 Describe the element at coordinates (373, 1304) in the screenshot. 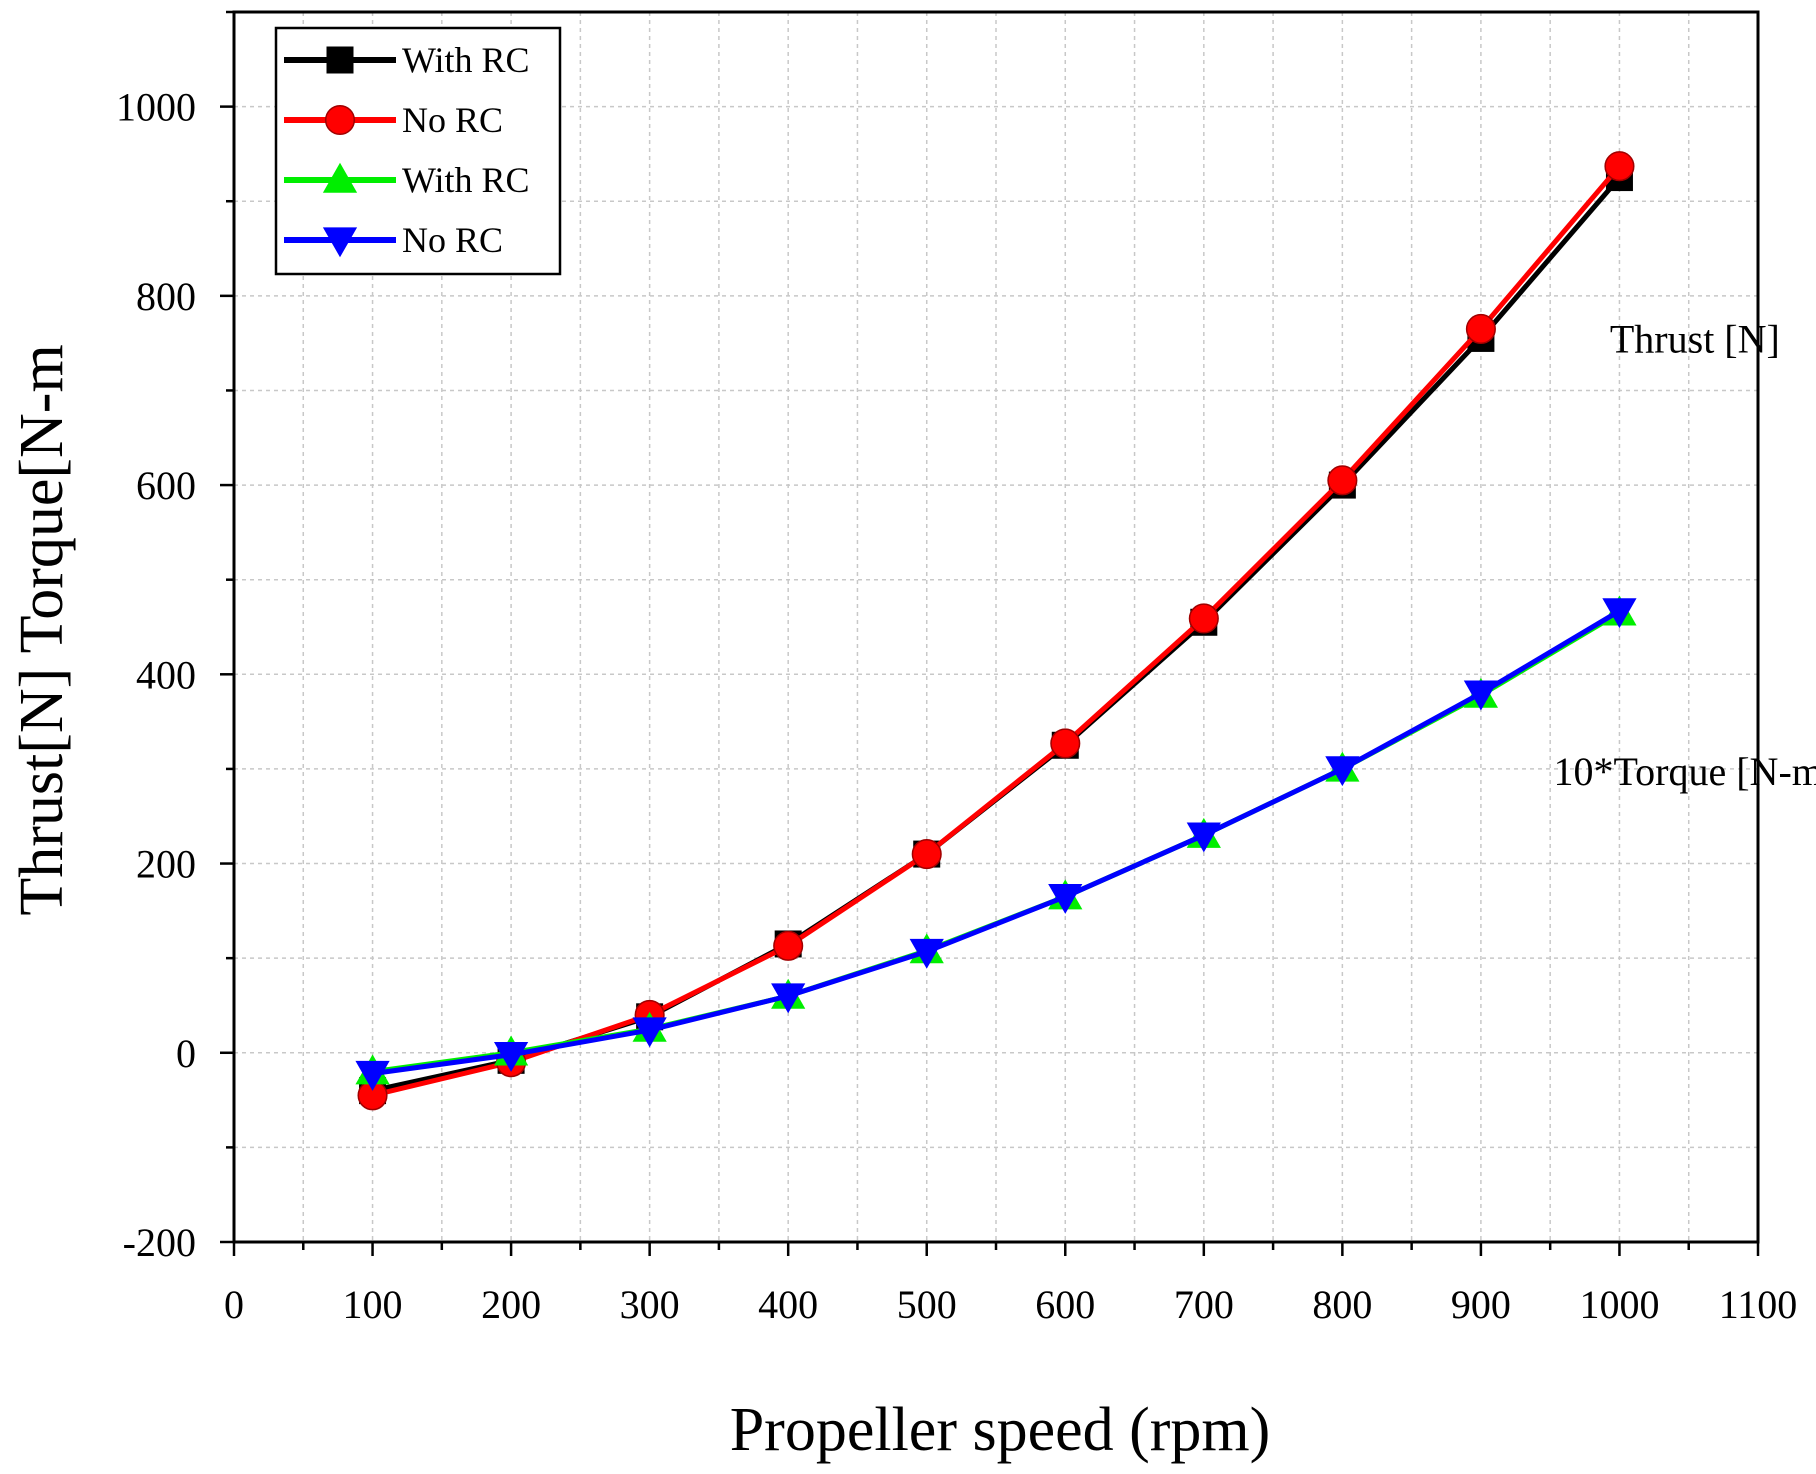

I see `x-tick-label: 100` at that location.